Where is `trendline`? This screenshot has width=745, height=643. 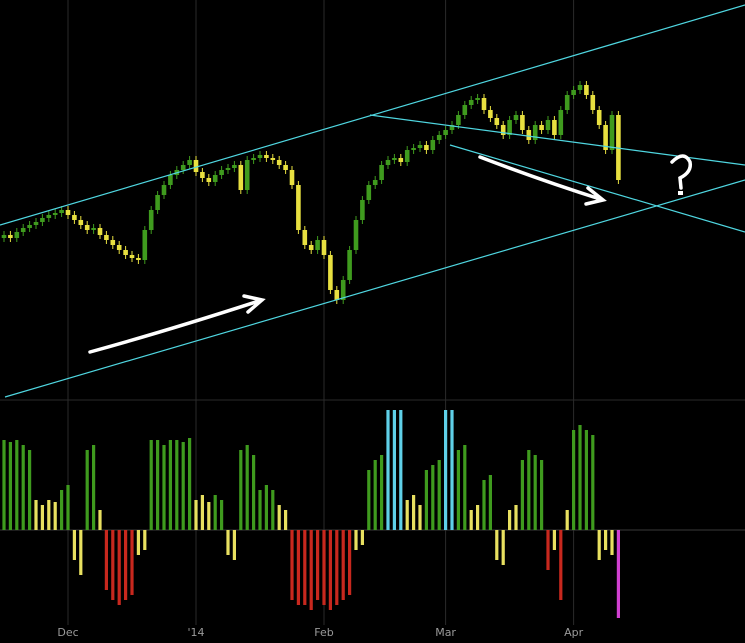
trendline is located at coordinates (597, 188).